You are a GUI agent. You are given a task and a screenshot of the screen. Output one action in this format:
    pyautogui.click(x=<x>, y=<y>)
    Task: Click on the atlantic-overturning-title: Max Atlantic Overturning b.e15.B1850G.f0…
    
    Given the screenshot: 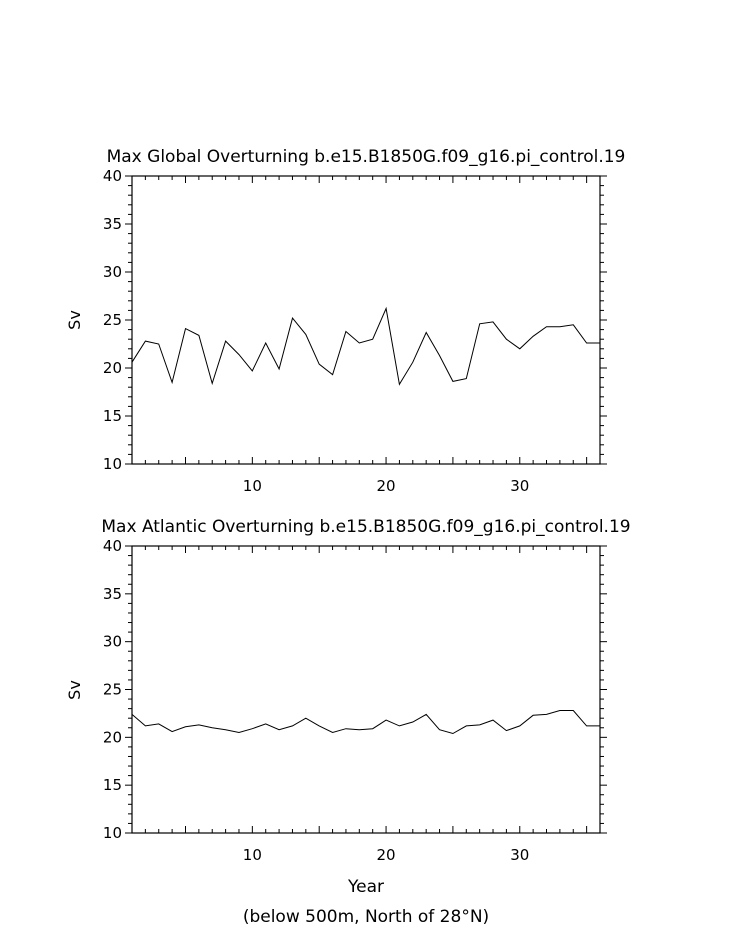 What is the action you would take?
    pyautogui.click(x=365, y=527)
    